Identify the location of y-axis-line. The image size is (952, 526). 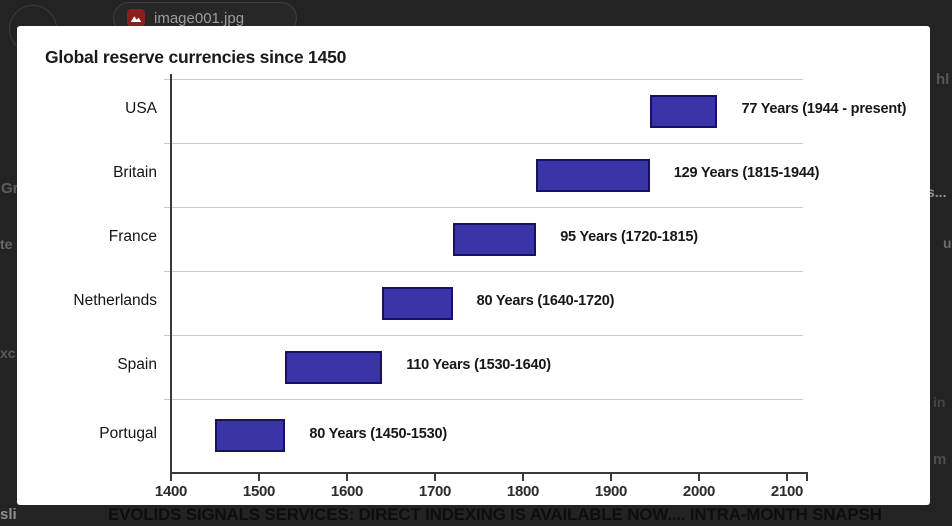
(171, 276).